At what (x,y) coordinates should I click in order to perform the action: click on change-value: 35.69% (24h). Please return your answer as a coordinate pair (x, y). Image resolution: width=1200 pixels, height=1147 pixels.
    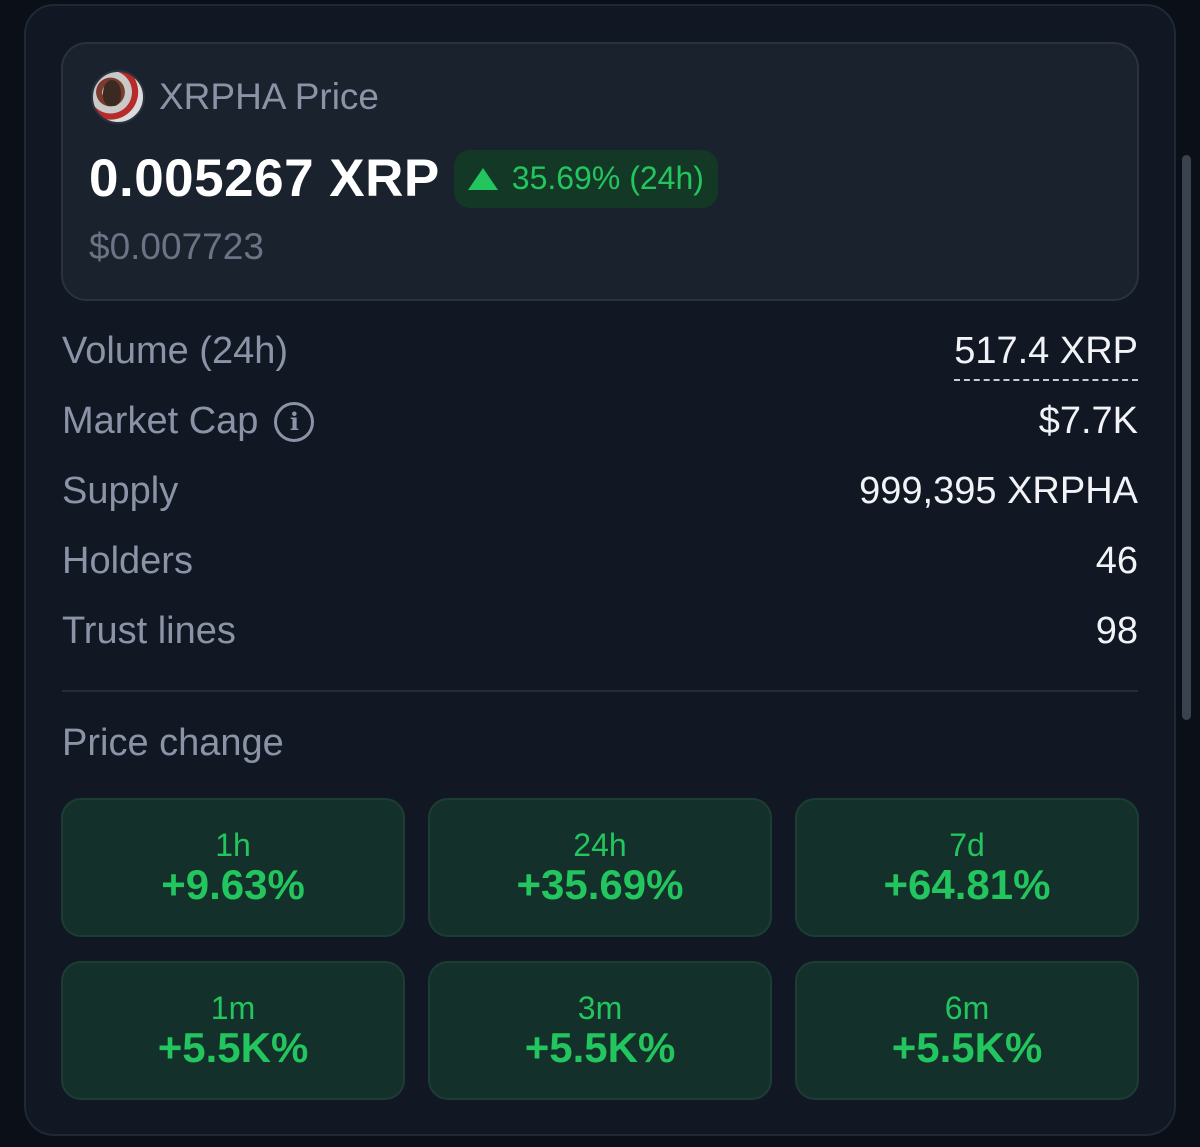
    Looking at the image, I should click on (607, 178).